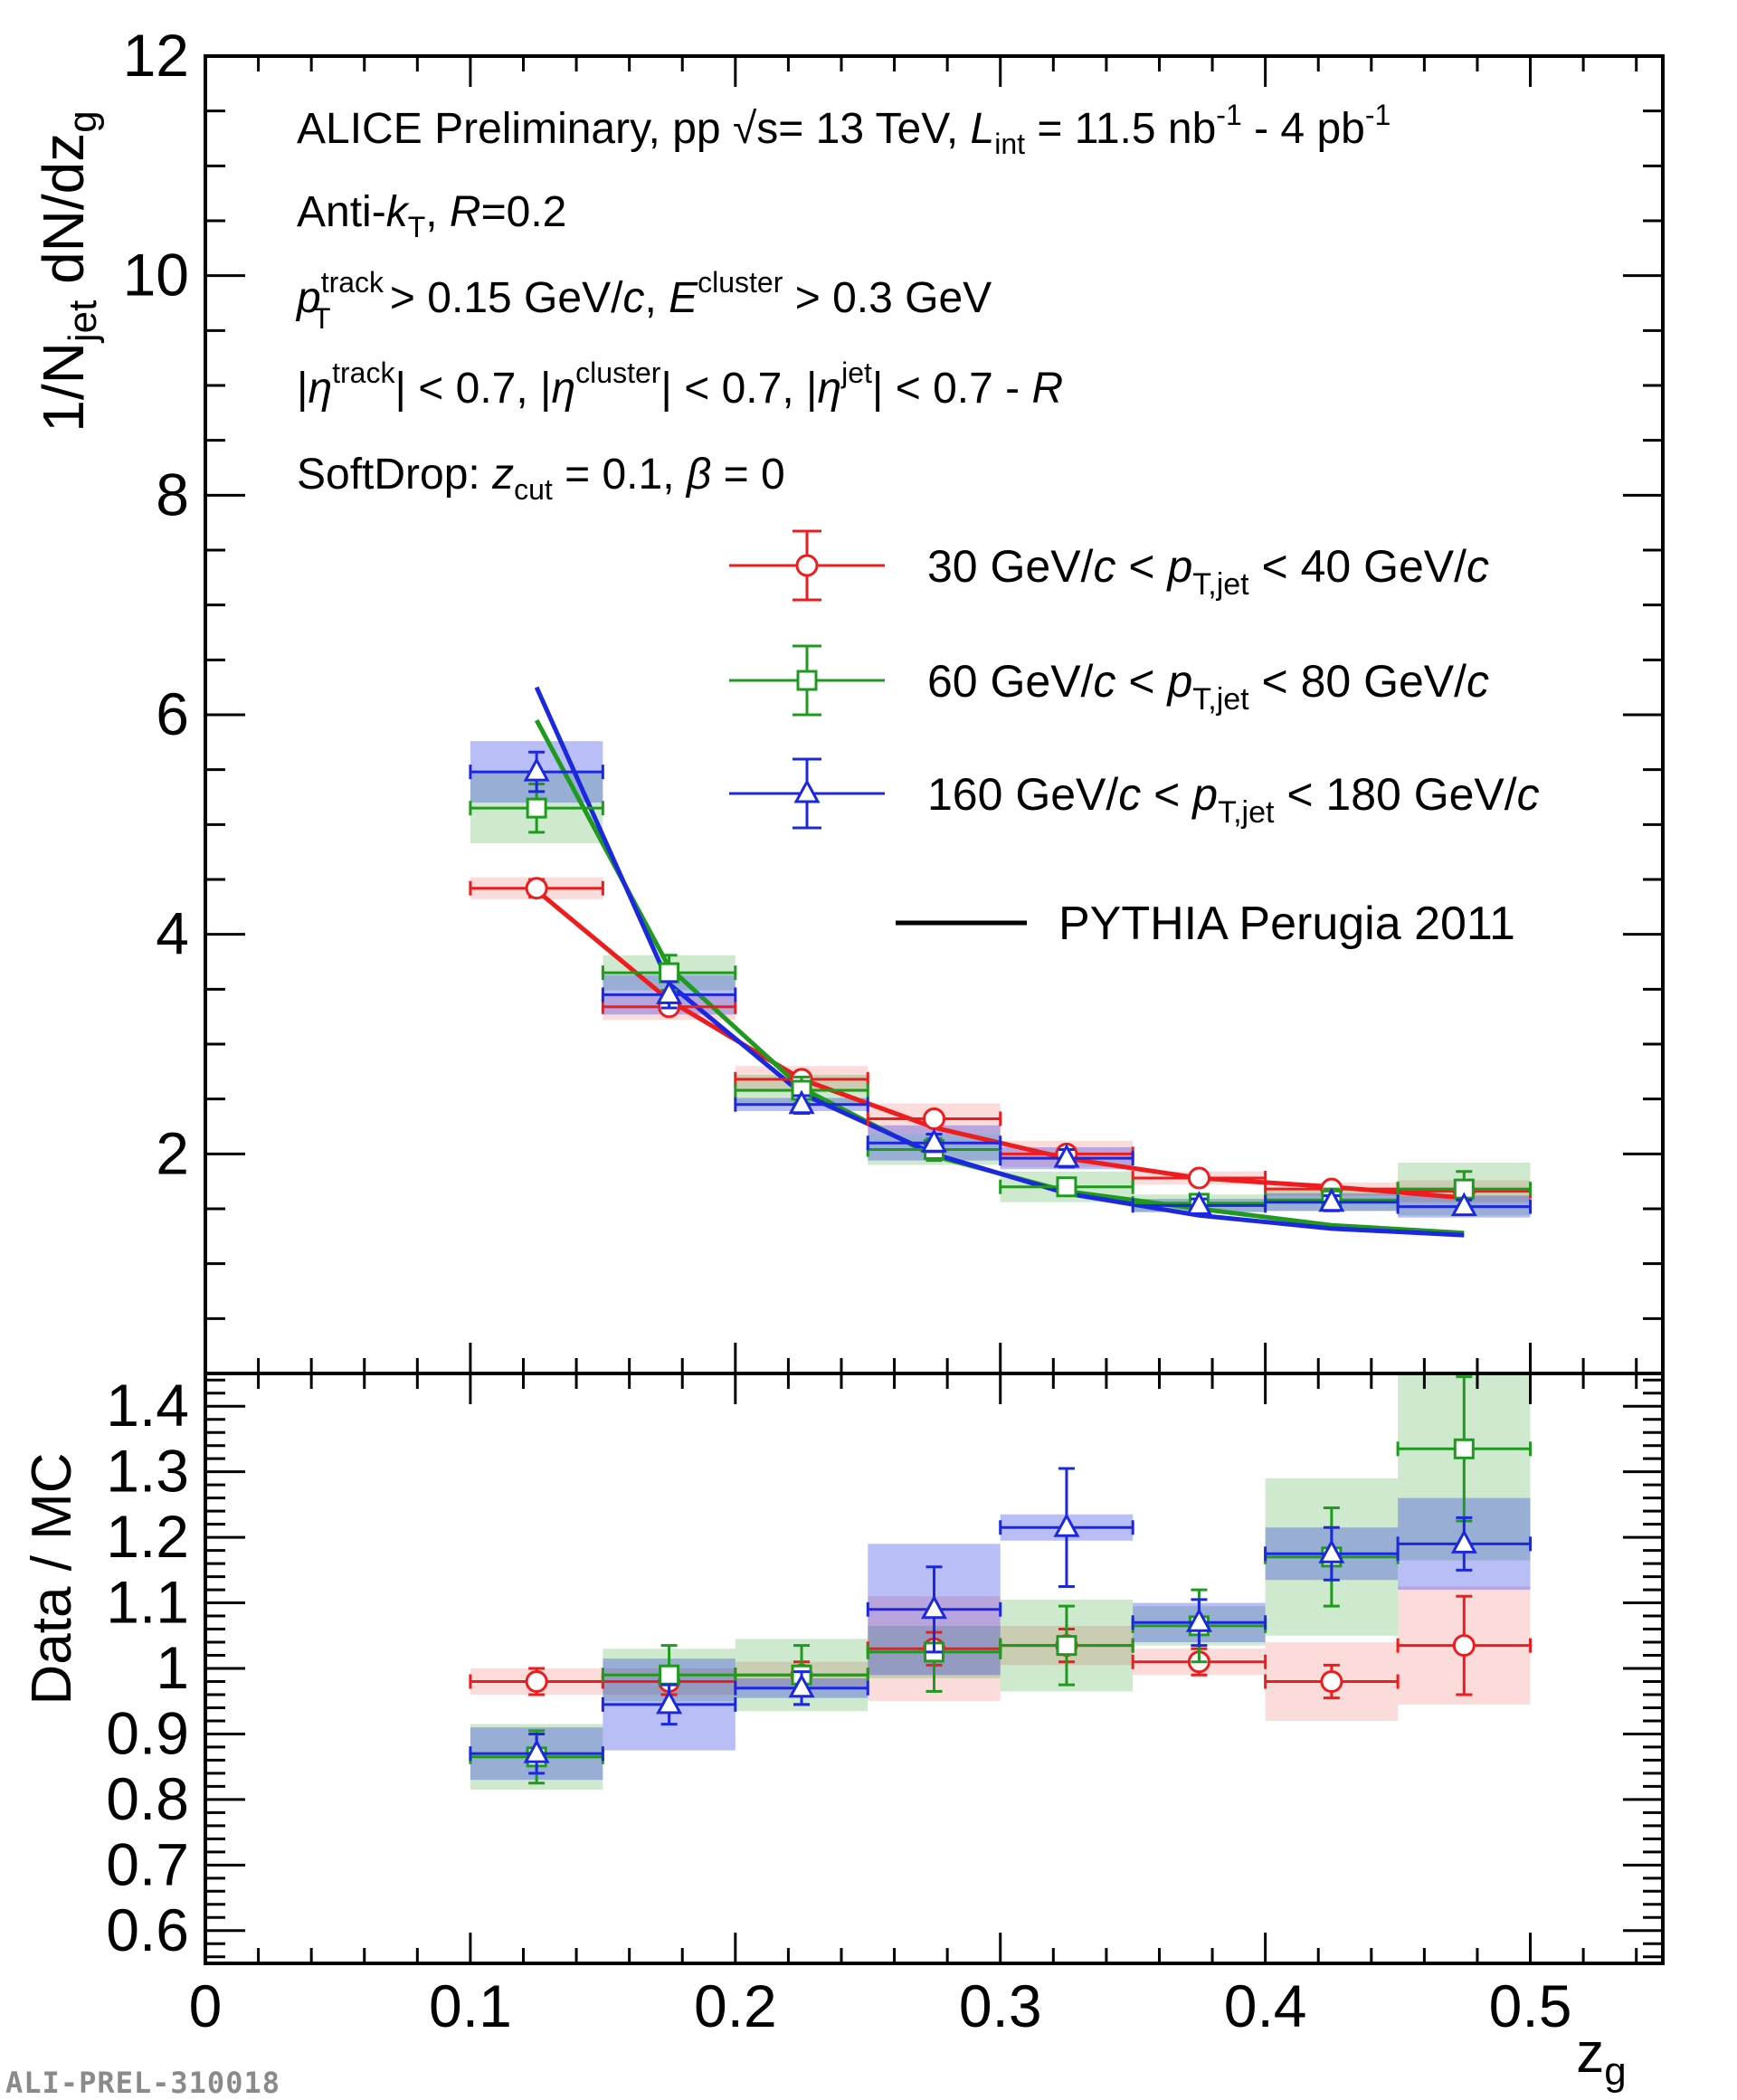  I want to click on top-data-points, so click(1001, 983).